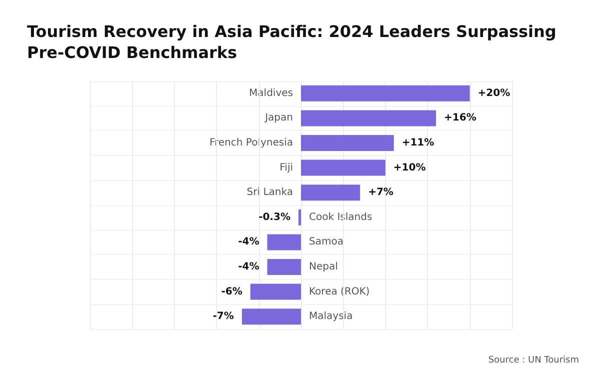  I want to click on data-label: -7%, so click(223, 316).